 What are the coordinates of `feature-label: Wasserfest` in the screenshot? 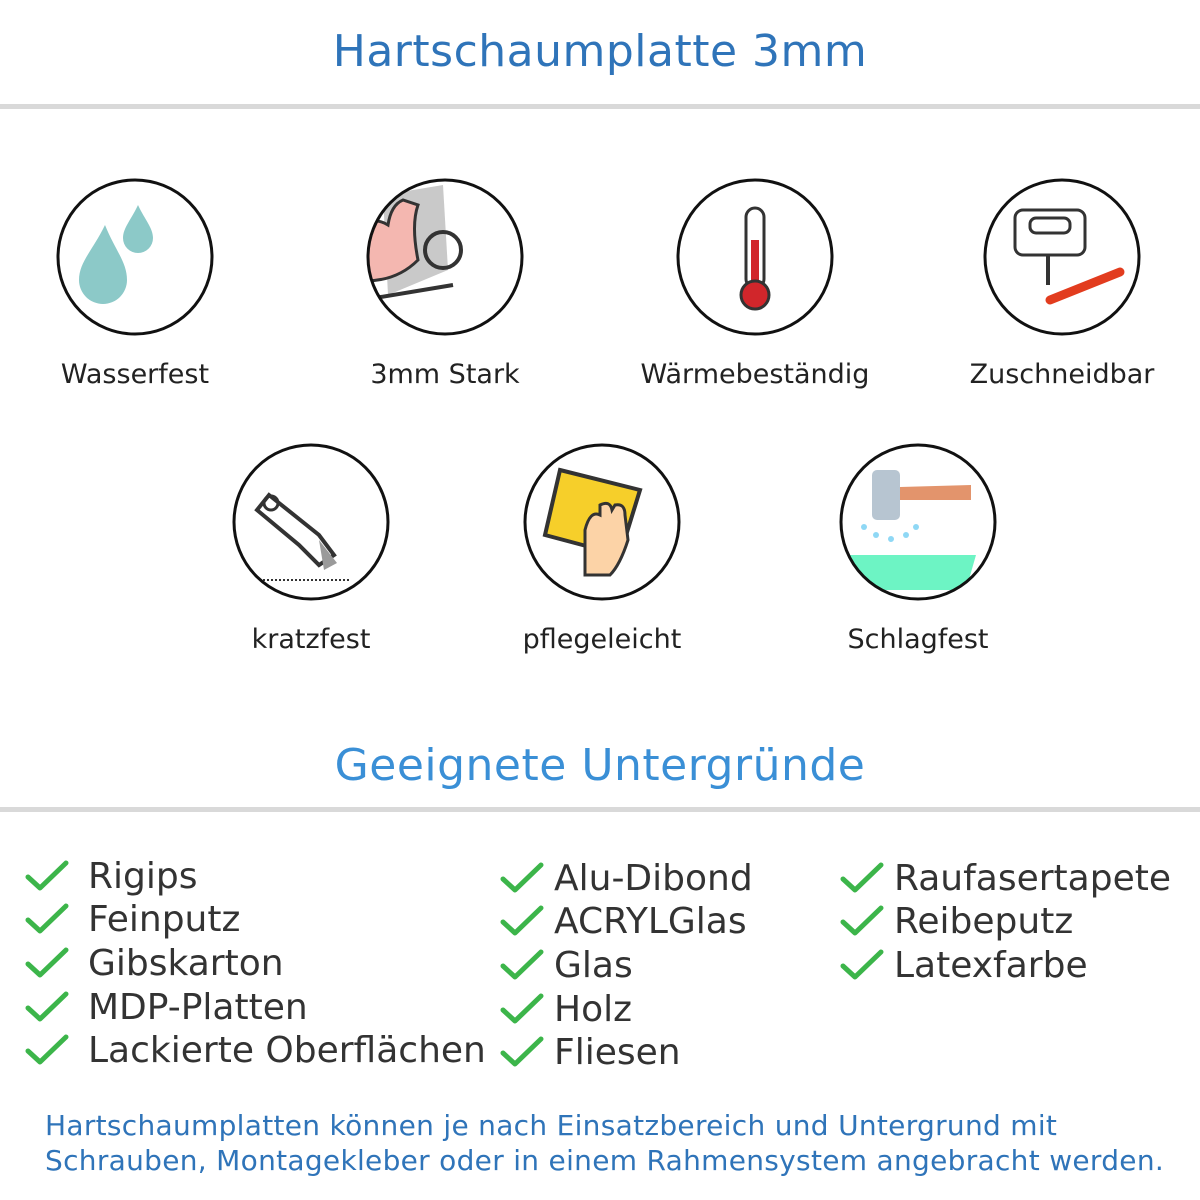 It's located at (135, 374).